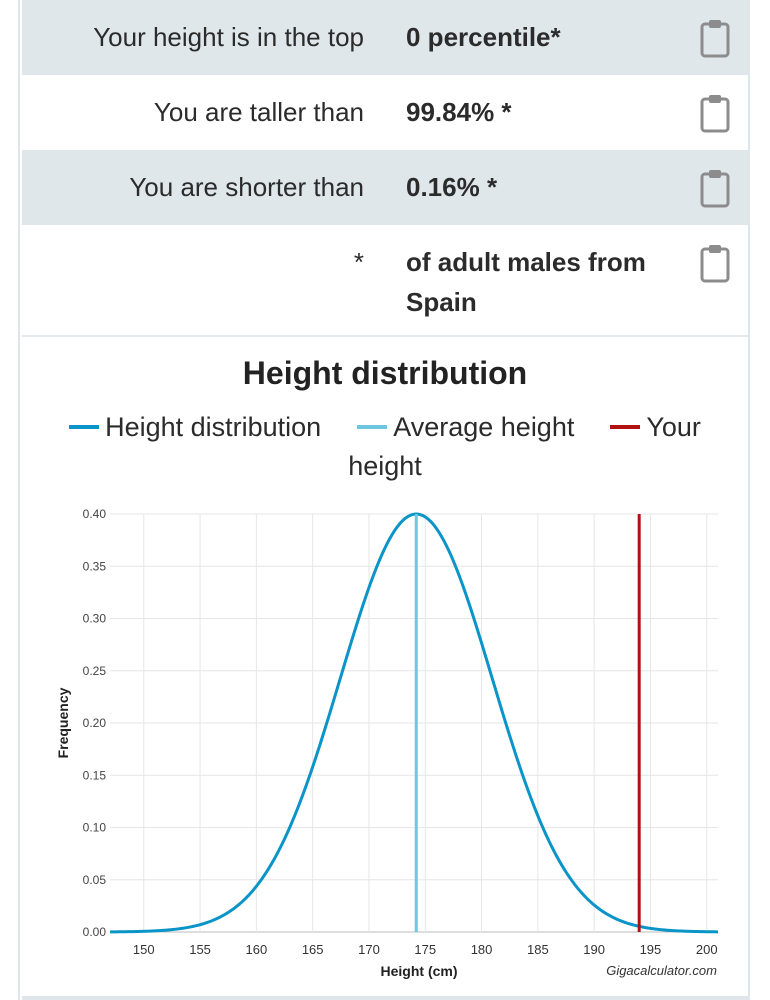 This screenshot has width=770, height=1000. Describe the element at coordinates (483, 37) in the screenshot. I see `result-value: 0 percentile*` at that location.